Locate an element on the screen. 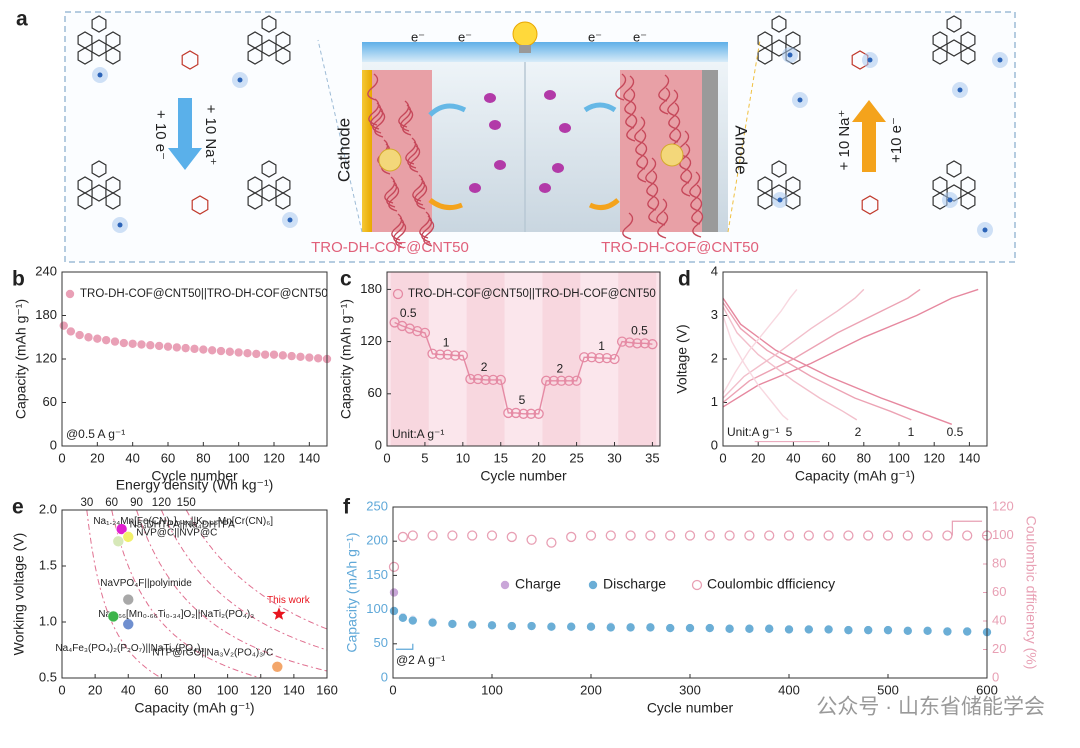  axis-arrow is located at coordinates (967, 528).